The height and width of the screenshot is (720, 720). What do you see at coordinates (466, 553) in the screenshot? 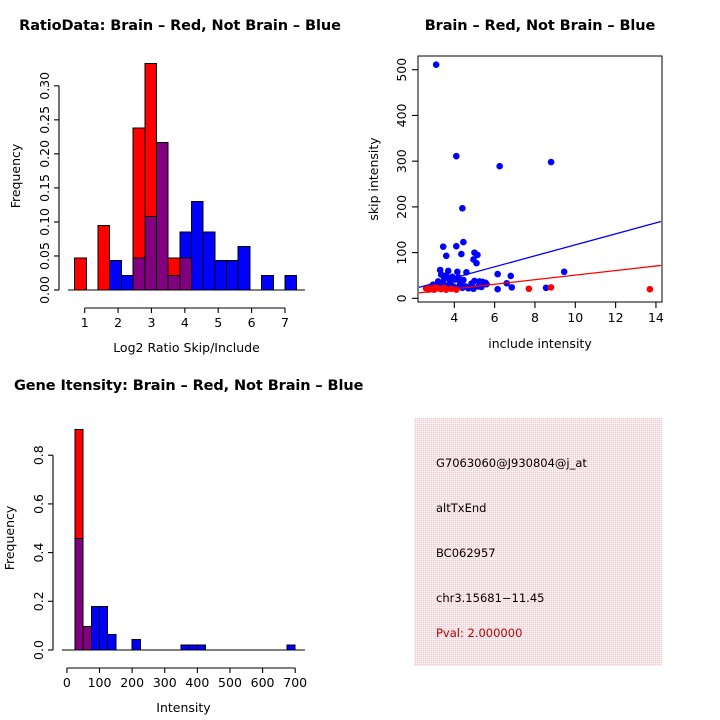
I see `accession-label: BC062957` at bounding box center [466, 553].